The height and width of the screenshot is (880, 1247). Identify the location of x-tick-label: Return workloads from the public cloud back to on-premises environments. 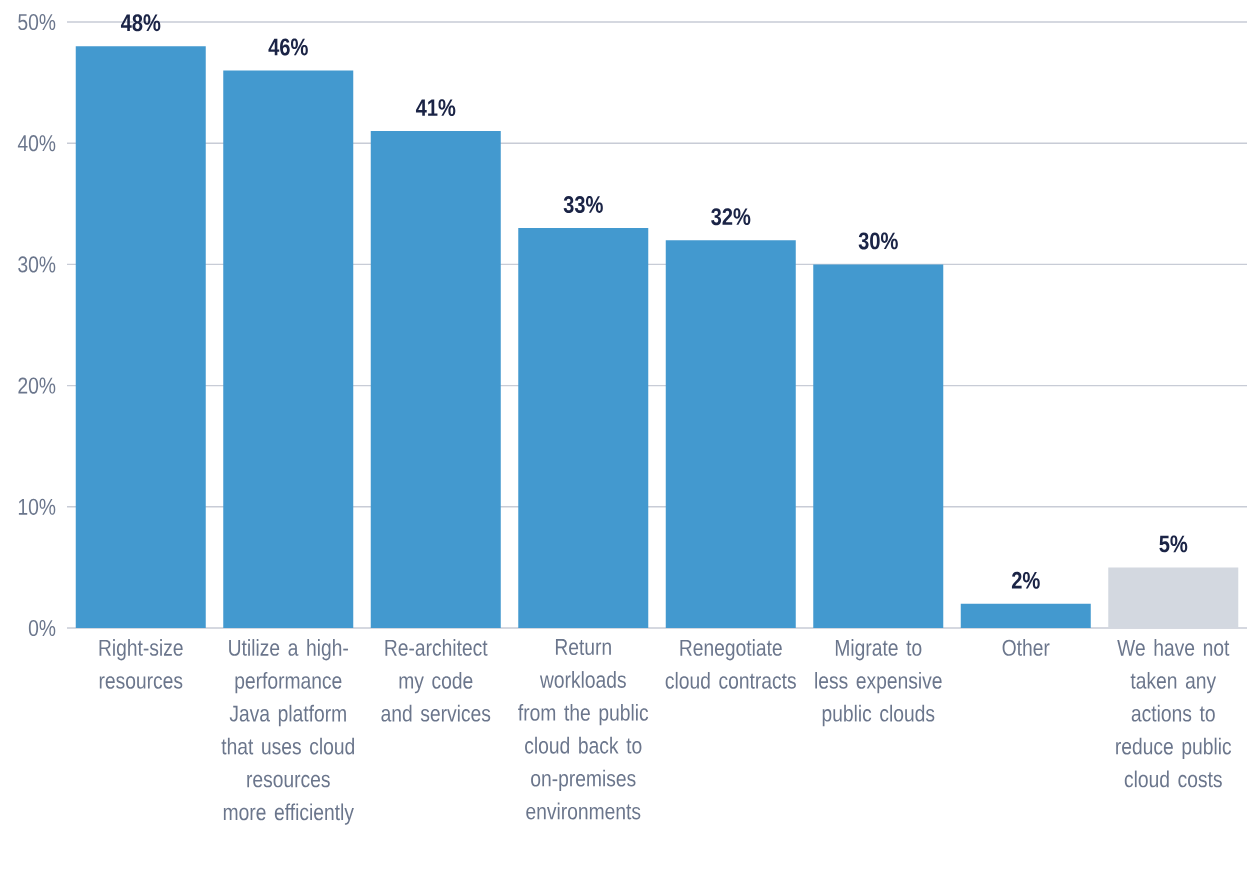
(583, 729).